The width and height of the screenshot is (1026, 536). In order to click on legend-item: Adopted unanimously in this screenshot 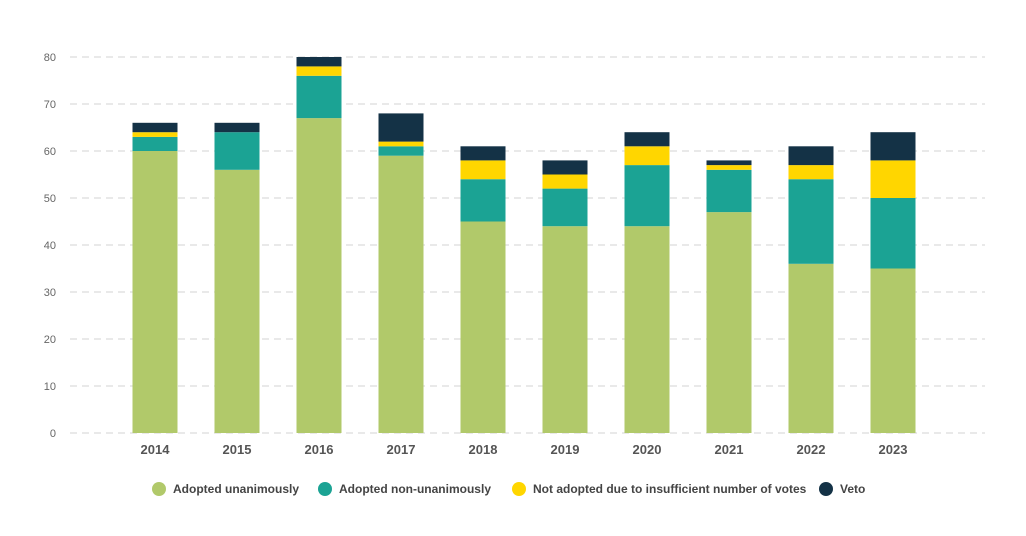, I will do `click(225, 489)`.